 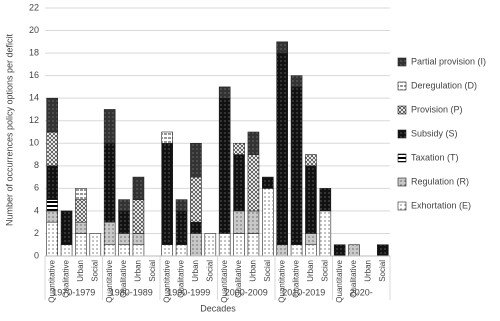 What do you see at coordinates (440, 181) in the screenshot?
I see `legend-label: Regulation (R)` at bounding box center [440, 181].